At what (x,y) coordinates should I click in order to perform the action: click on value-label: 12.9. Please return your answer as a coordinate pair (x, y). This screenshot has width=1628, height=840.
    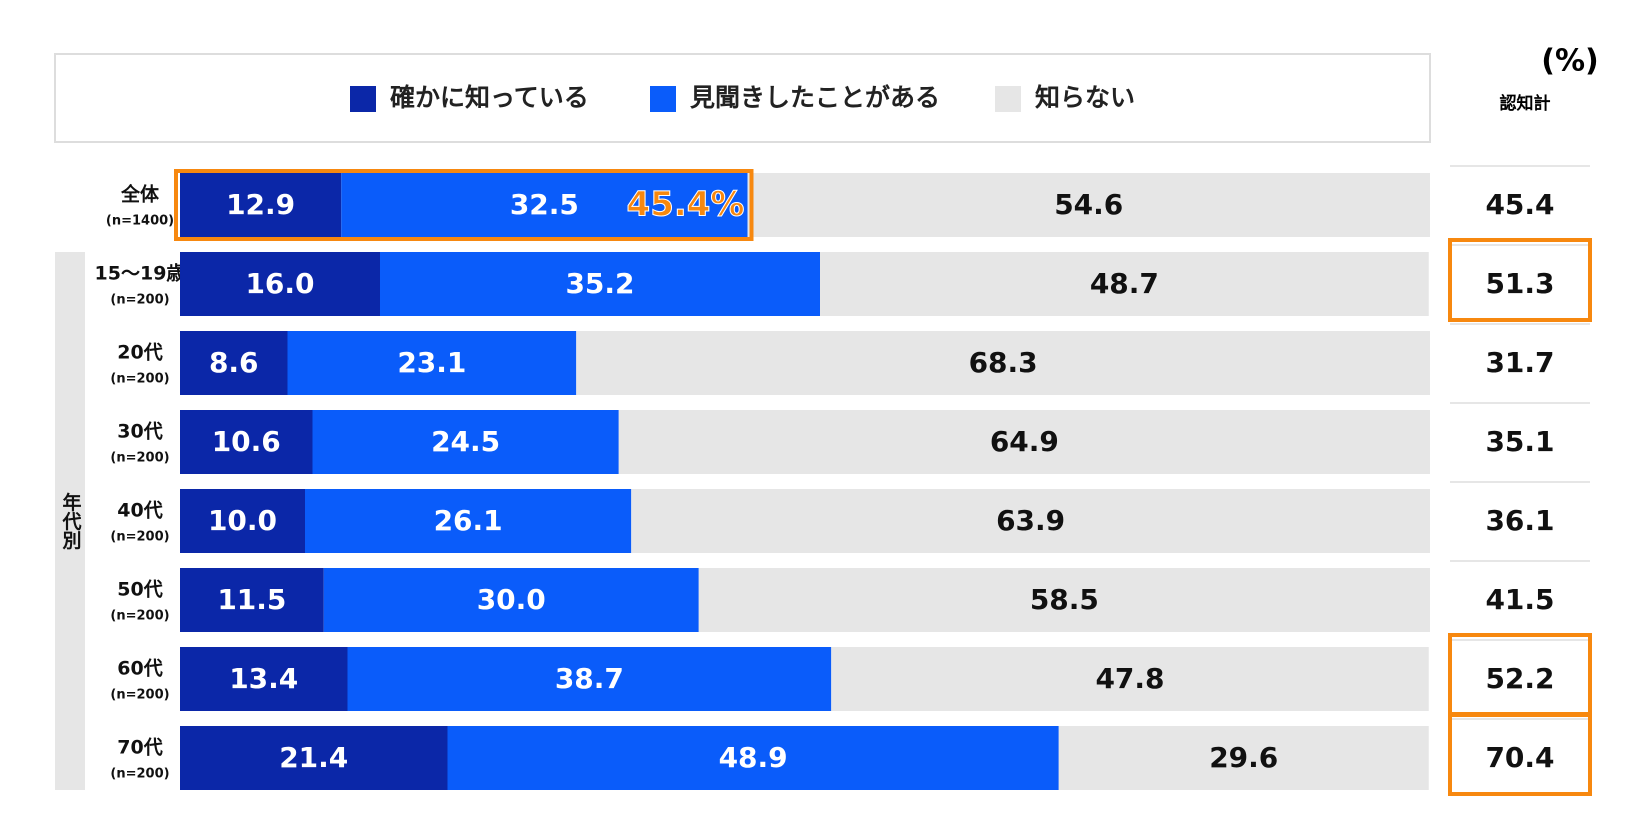
    Looking at the image, I should click on (260, 204).